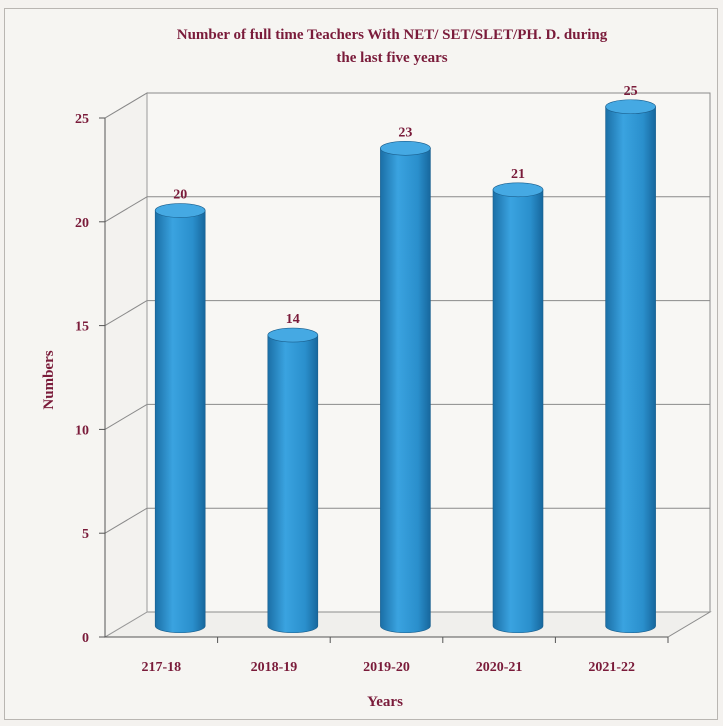 The height and width of the screenshot is (726, 723). I want to click on y-tick-label: 20, so click(82, 223).